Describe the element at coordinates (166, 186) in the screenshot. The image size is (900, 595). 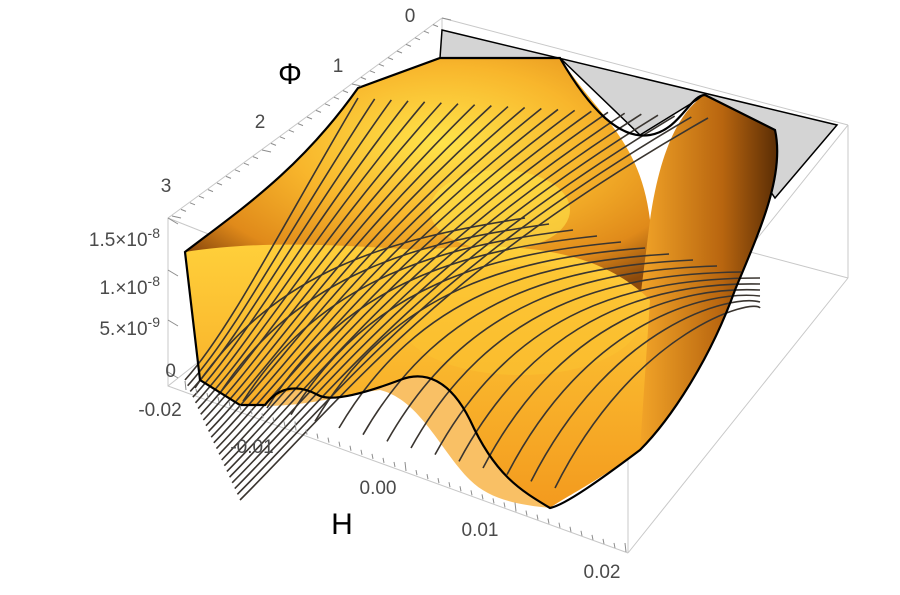
I see `y-tick-label: 3` at that location.